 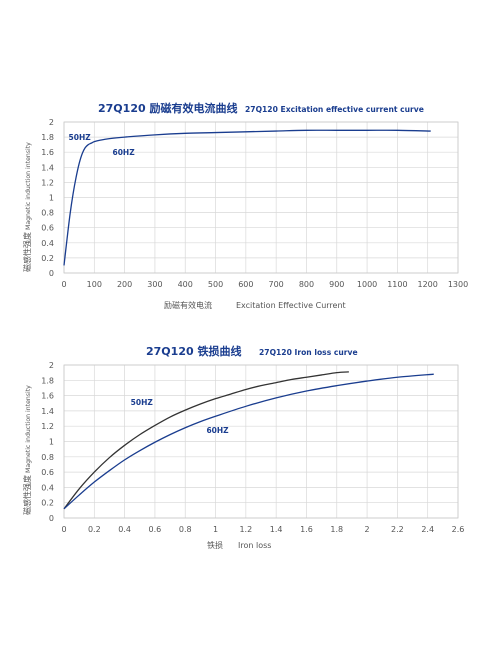 I want to click on x-tick-label: 2.4, so click(x=427, y=529).